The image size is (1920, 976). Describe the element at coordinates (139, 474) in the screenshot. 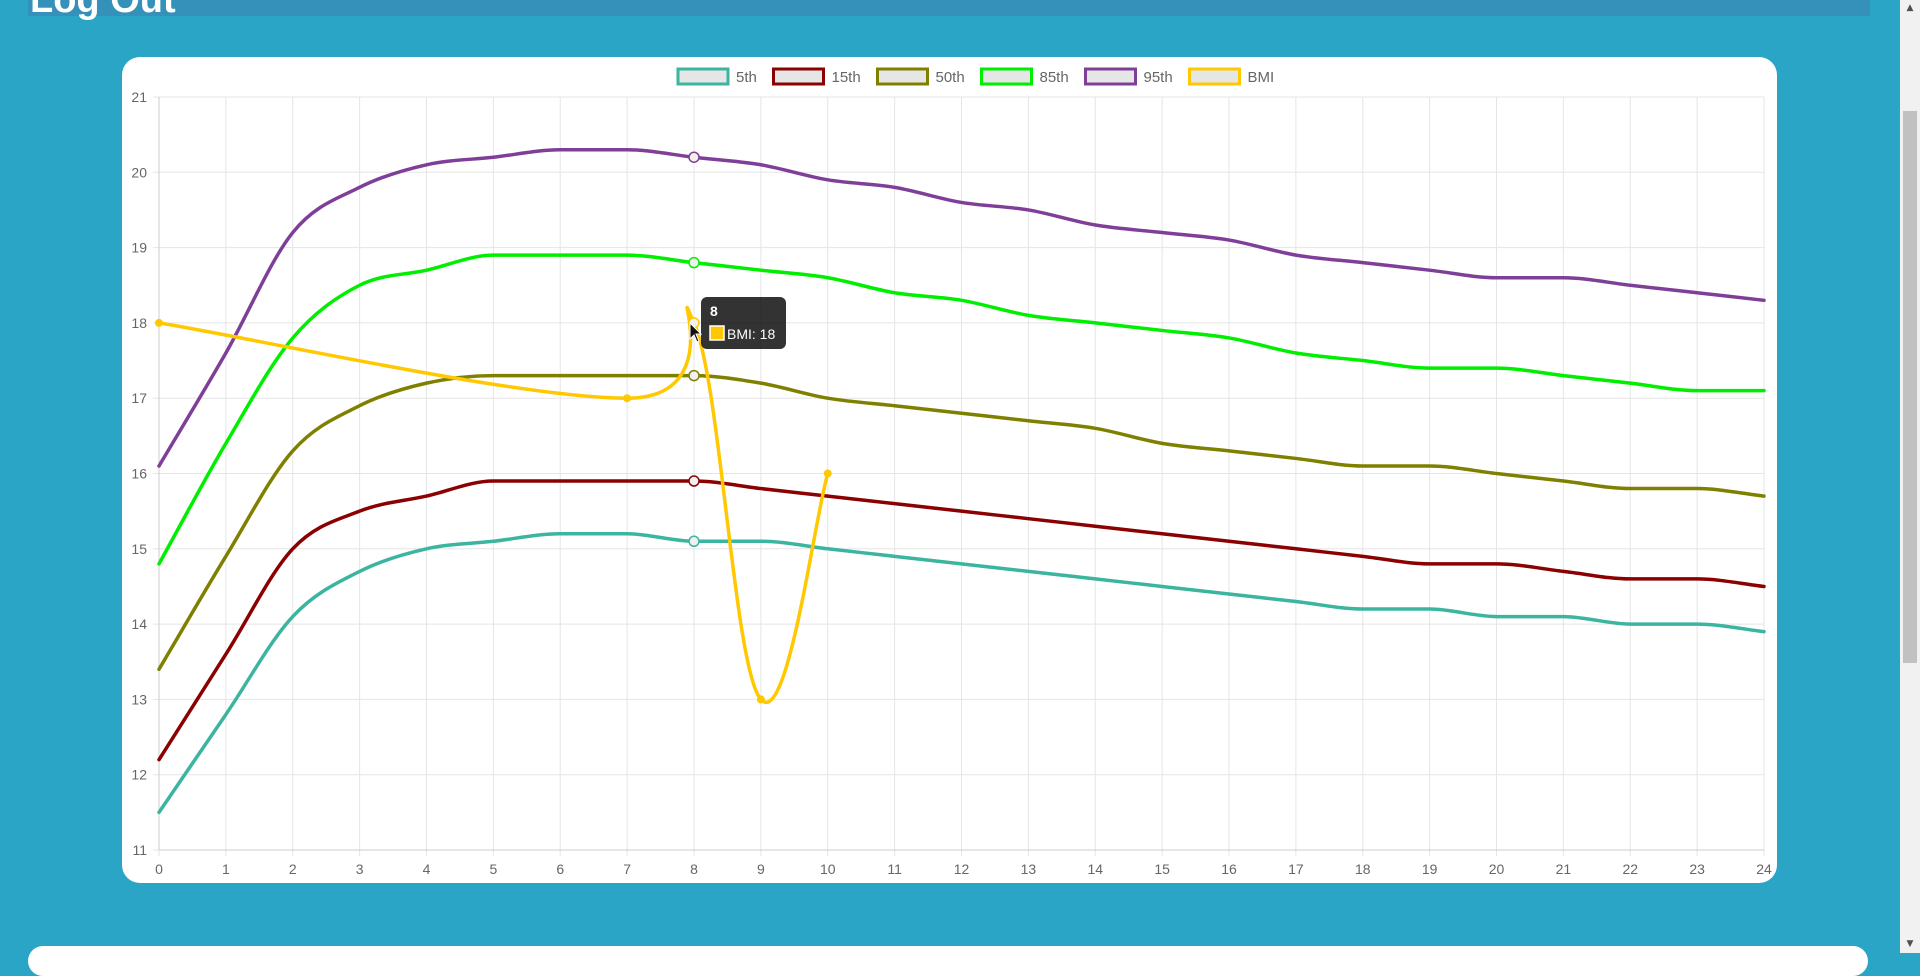

I see `y-tick-label: 16` at that location.